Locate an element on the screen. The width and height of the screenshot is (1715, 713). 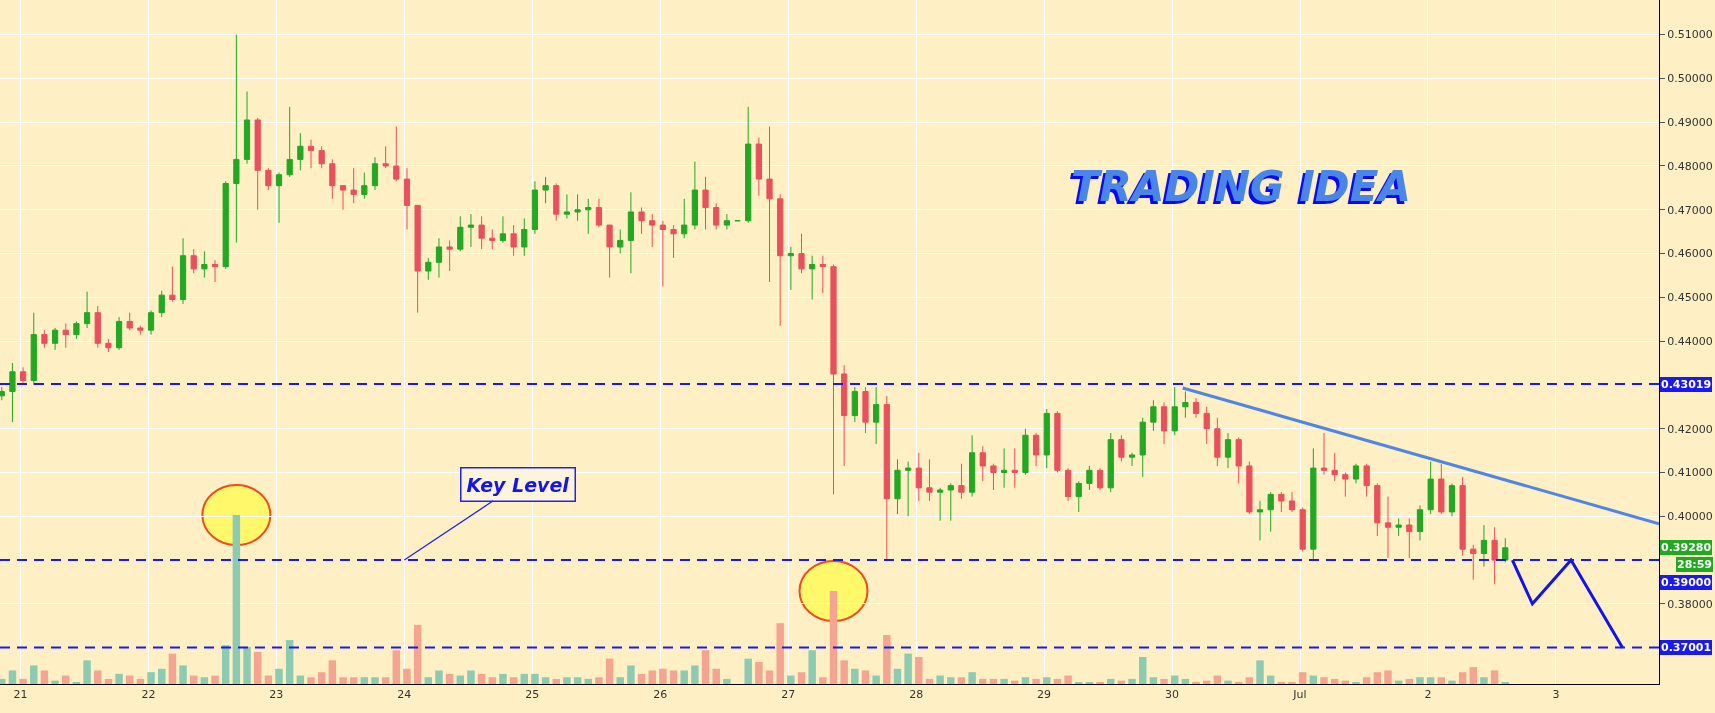
y-tick-label: 0.40000 is located at coordinates (1690, 517).